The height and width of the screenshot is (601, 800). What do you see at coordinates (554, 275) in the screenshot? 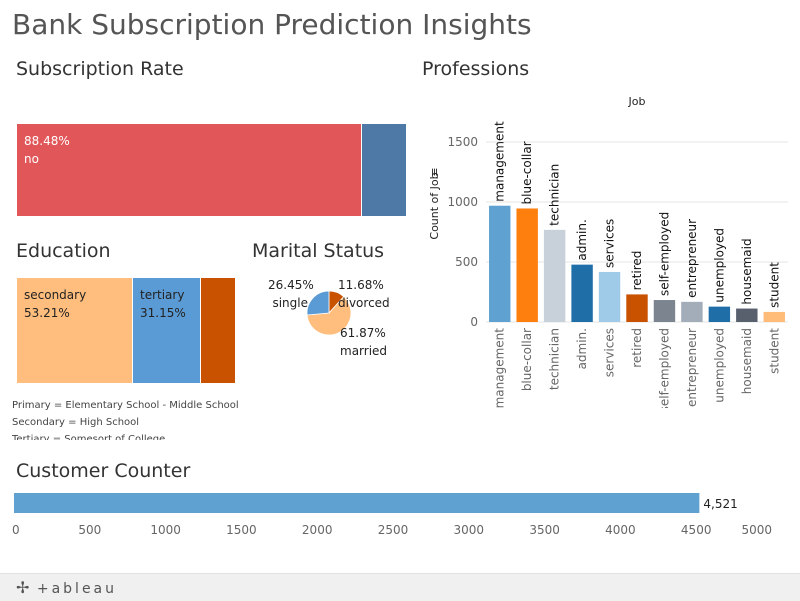
I see `bar-technician` at bounding box center [554, 275].